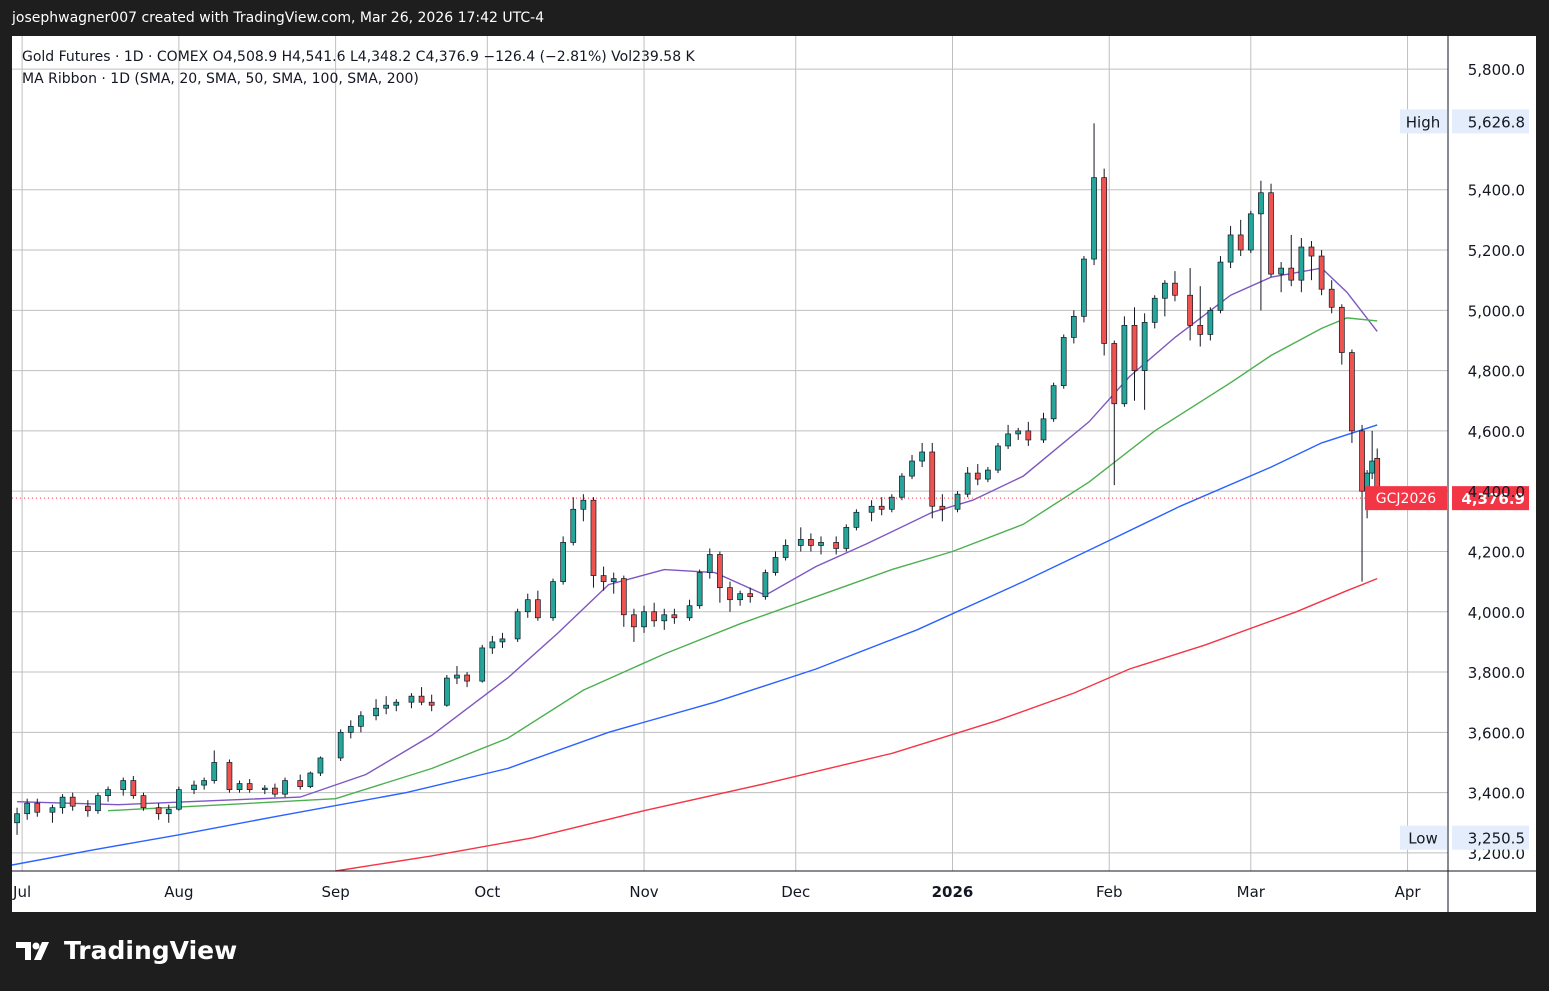 Image resolution: width=1549 pixels, height=991 pixels. What do you see at coordinates (126, 950) in the screenshot?
I see `tradingview-logo: TradingView` at bounding box center [126, 950].